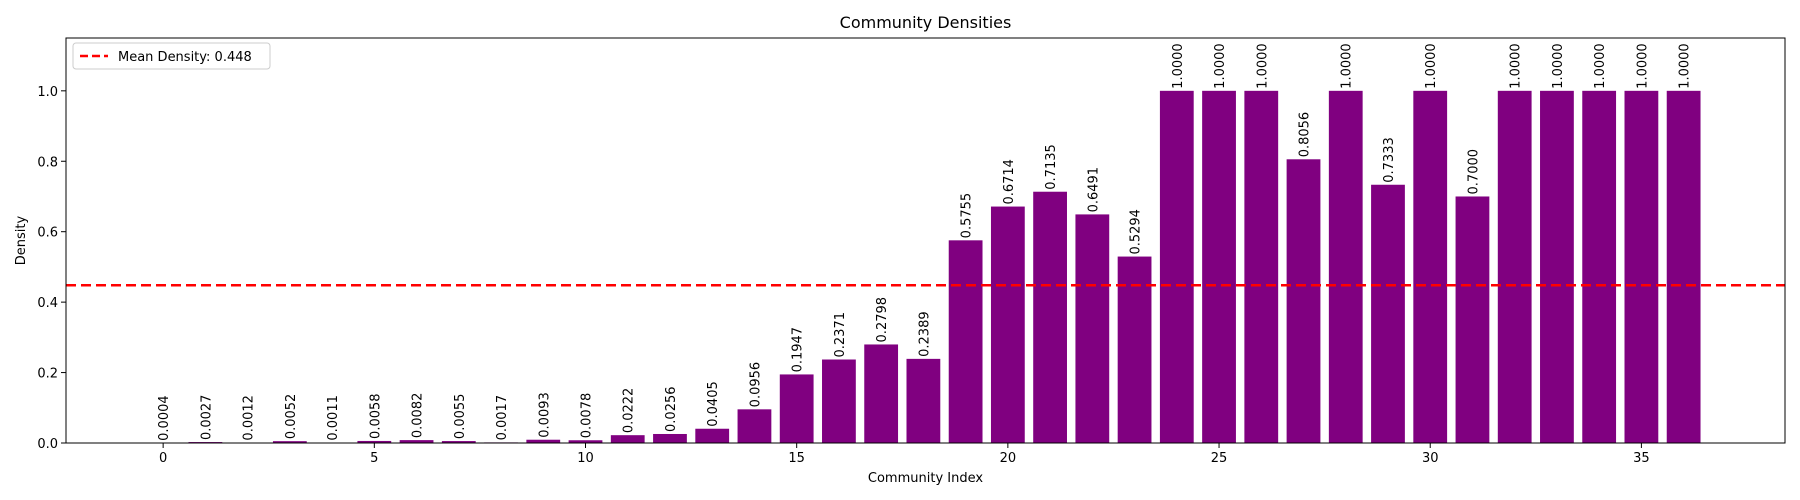  What do you see at coordinates (1642, 66) in the screenshot?
I see `data-label-35: 1.0000` at bounding box center [1642, 66].